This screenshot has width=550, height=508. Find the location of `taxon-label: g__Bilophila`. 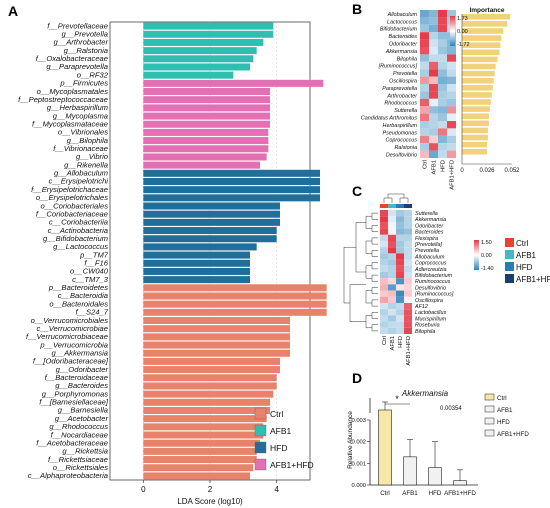

taxon-label: g__Bilophila is located at coordinates (87, 140).